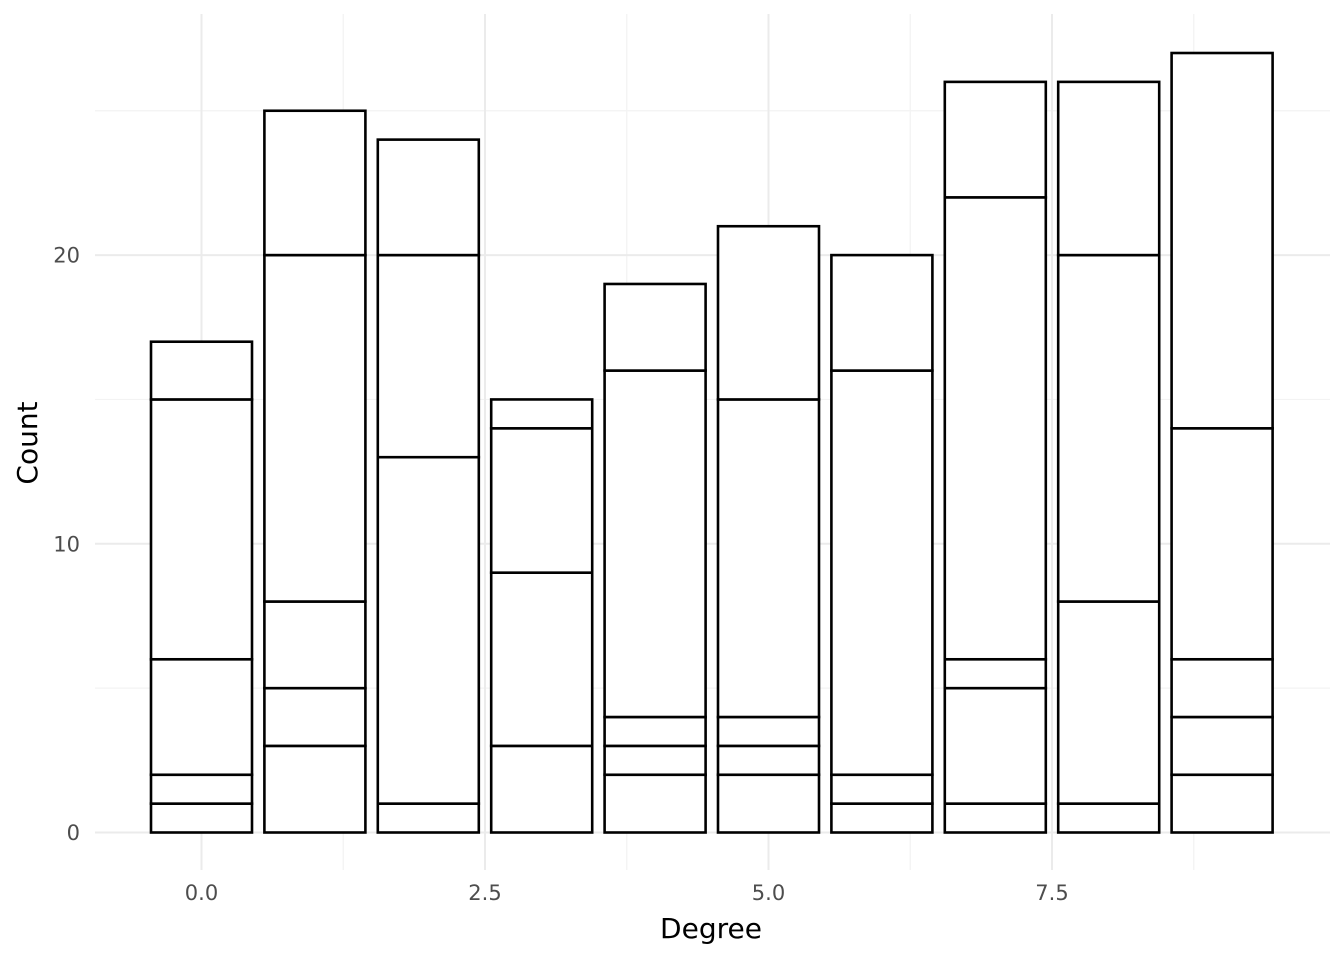 This screenshot has height=960, width=1344. What do you see at coordinates (1051, 893) in the screenshot?
I see `x-tick-label: 7.5` at bounding box center [1051, 893].